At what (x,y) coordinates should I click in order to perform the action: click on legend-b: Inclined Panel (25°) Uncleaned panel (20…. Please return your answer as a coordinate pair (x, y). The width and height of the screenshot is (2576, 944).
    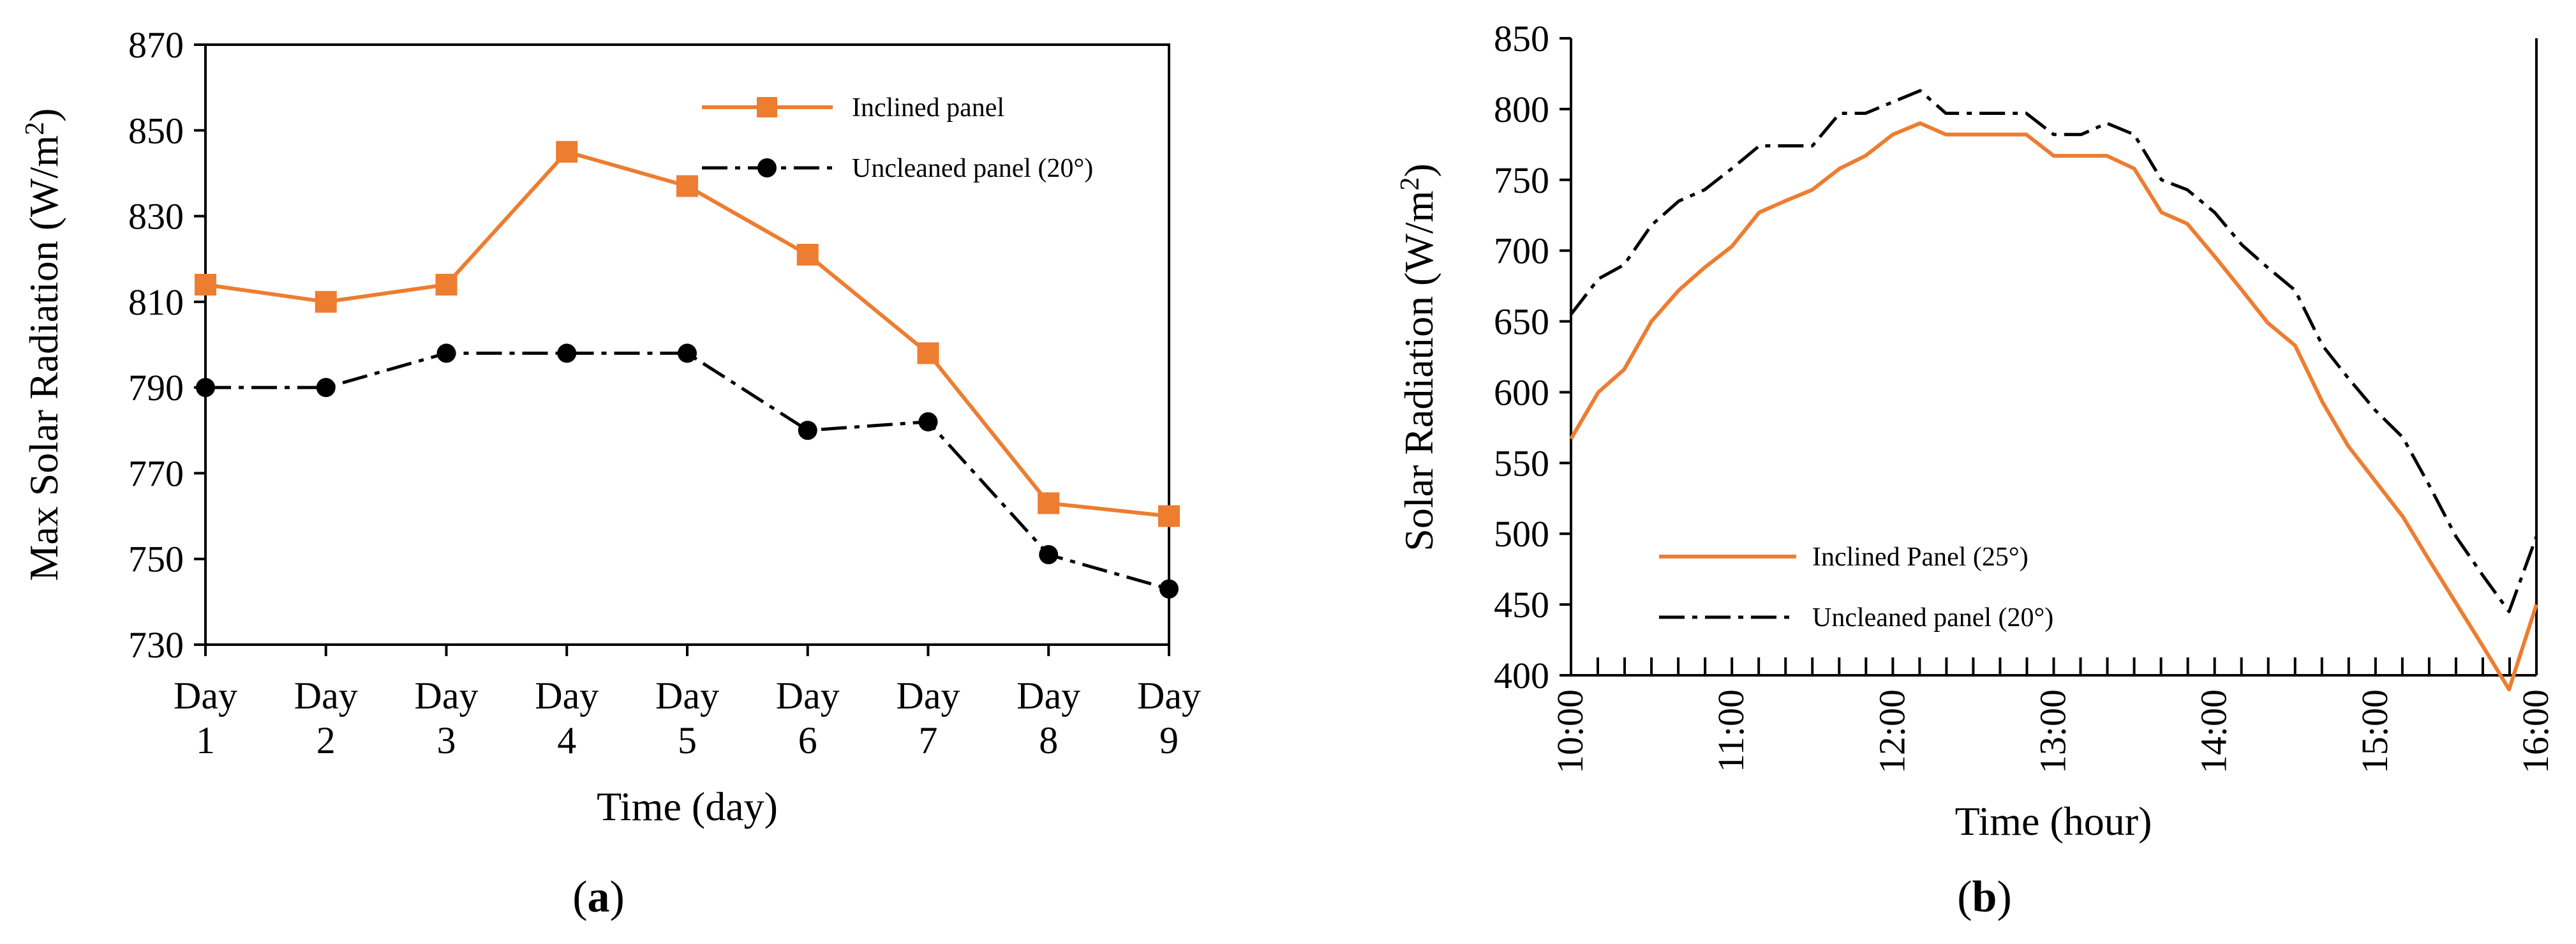
    Looking at the image, I should click on (1856, 588).